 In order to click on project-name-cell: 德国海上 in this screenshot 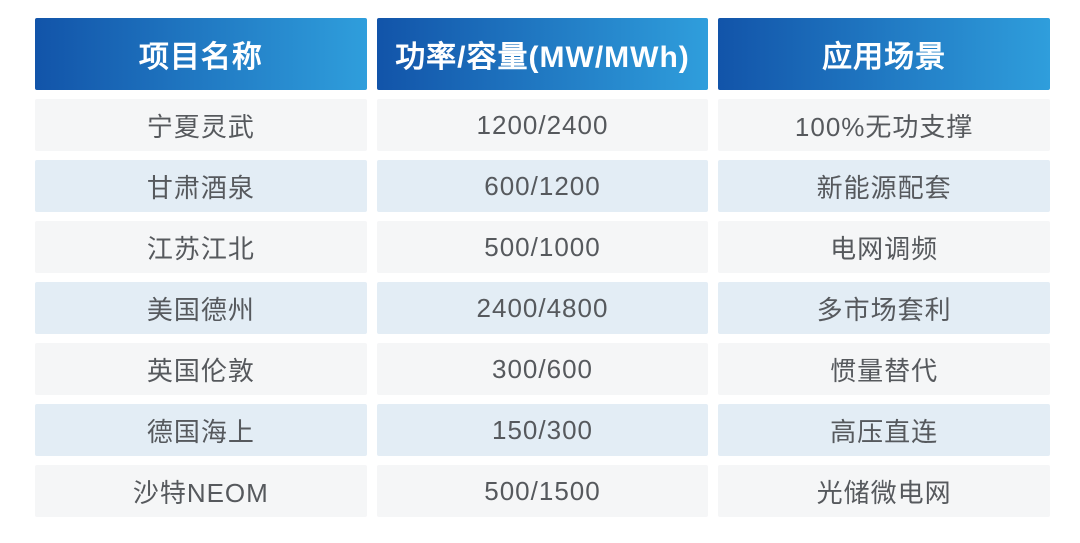, I will do `click(201, 430)`.